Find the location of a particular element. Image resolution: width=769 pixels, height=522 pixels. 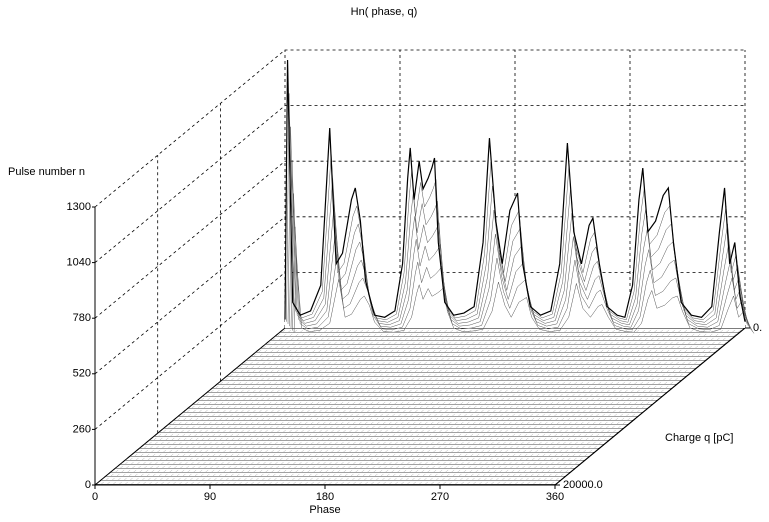

ridge is located at coordinates (524, 297).